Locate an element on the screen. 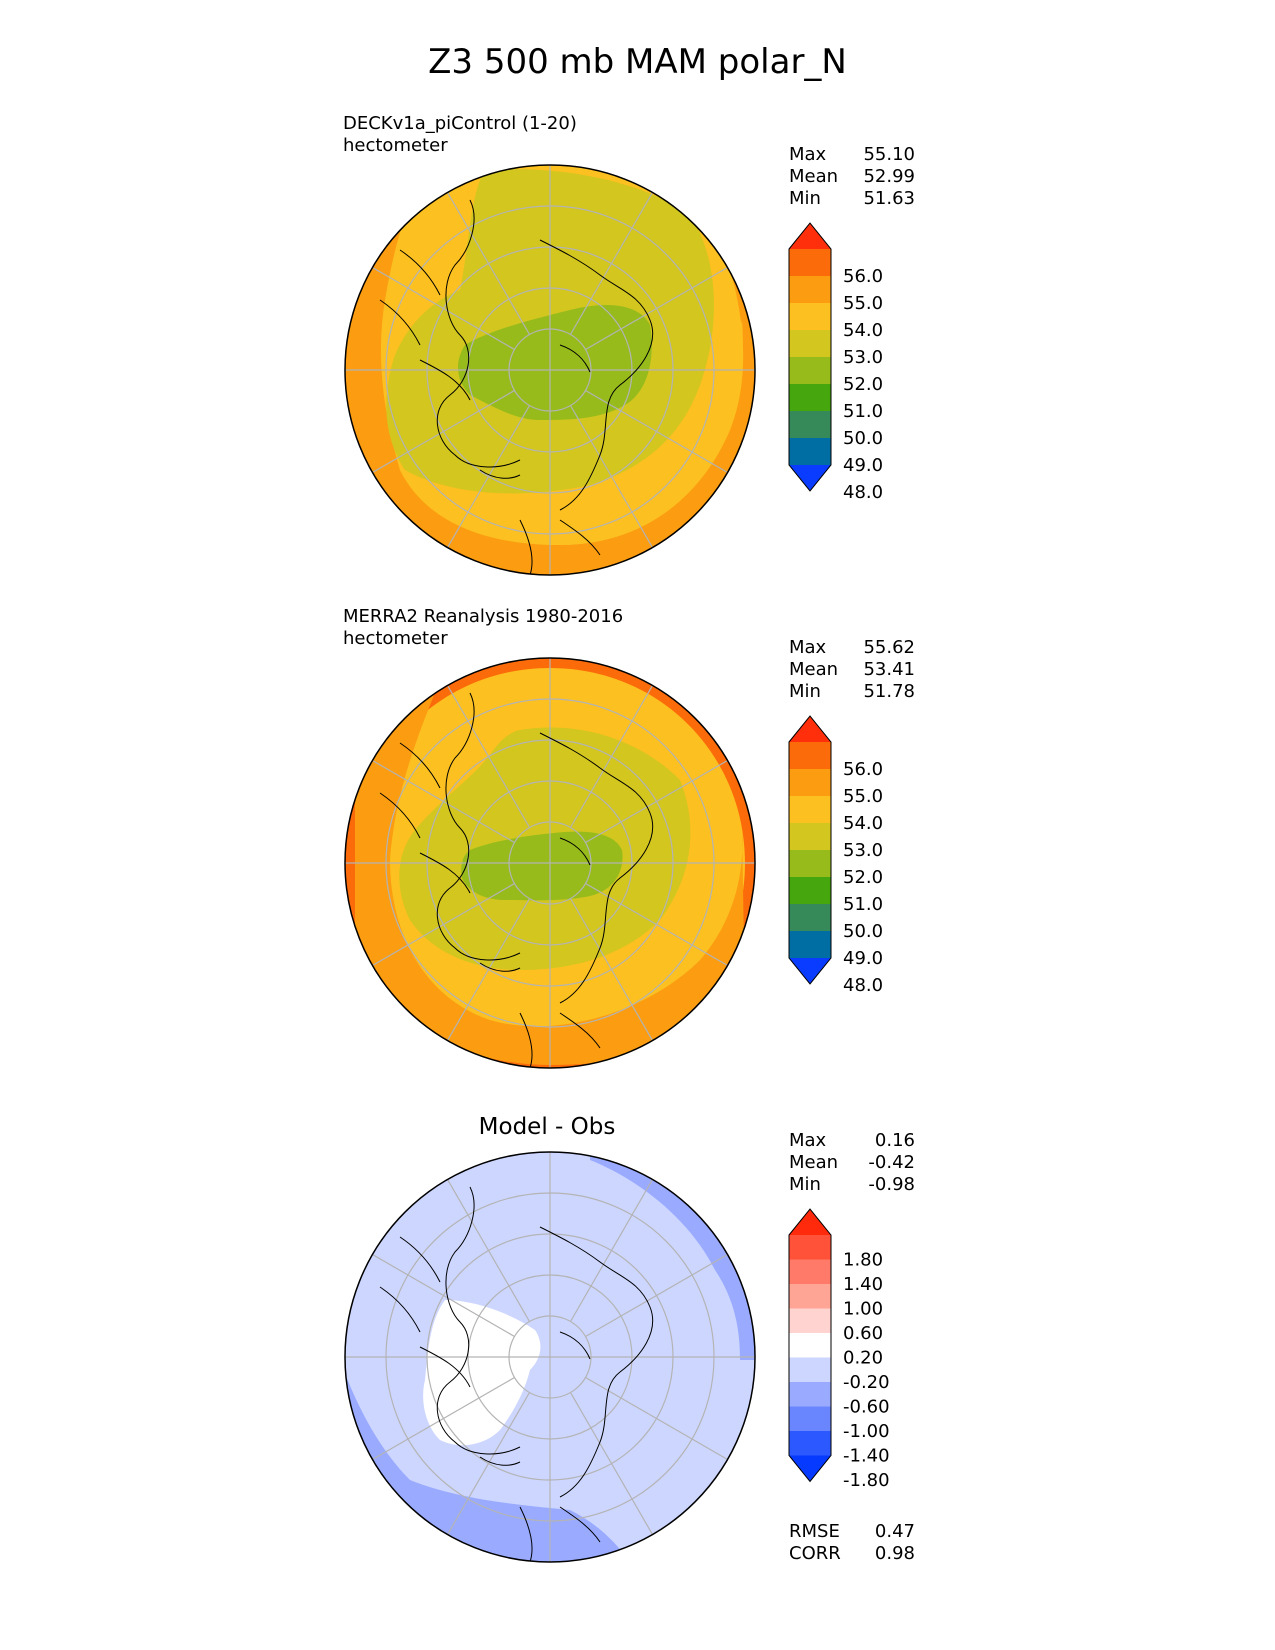  panel3-metric-corr: CORR 0.98 is located at coordinates (852, 1553).